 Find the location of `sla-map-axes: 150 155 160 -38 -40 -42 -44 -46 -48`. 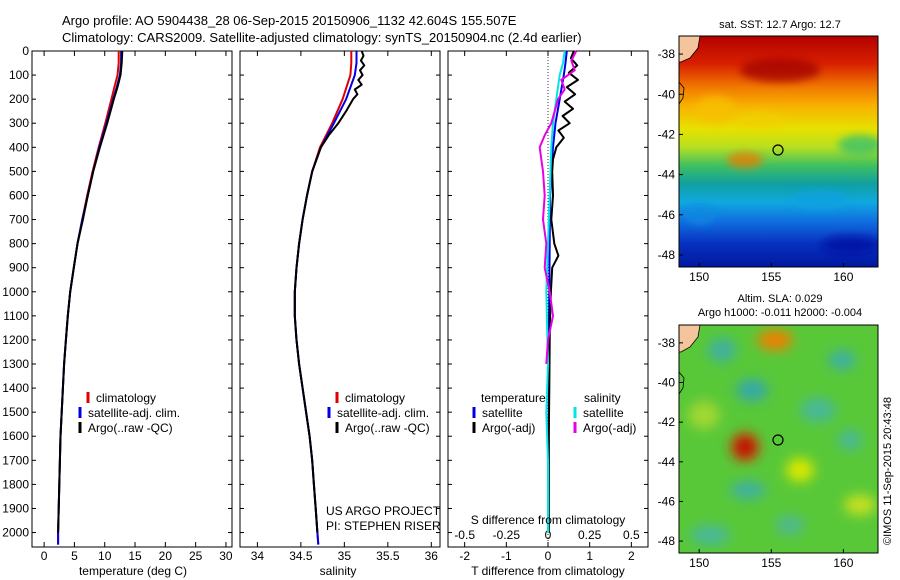

sla-map-axes: 150 155 160 -38 -40 -42 -44 -46 -48 is located at coordinates (756, 453).